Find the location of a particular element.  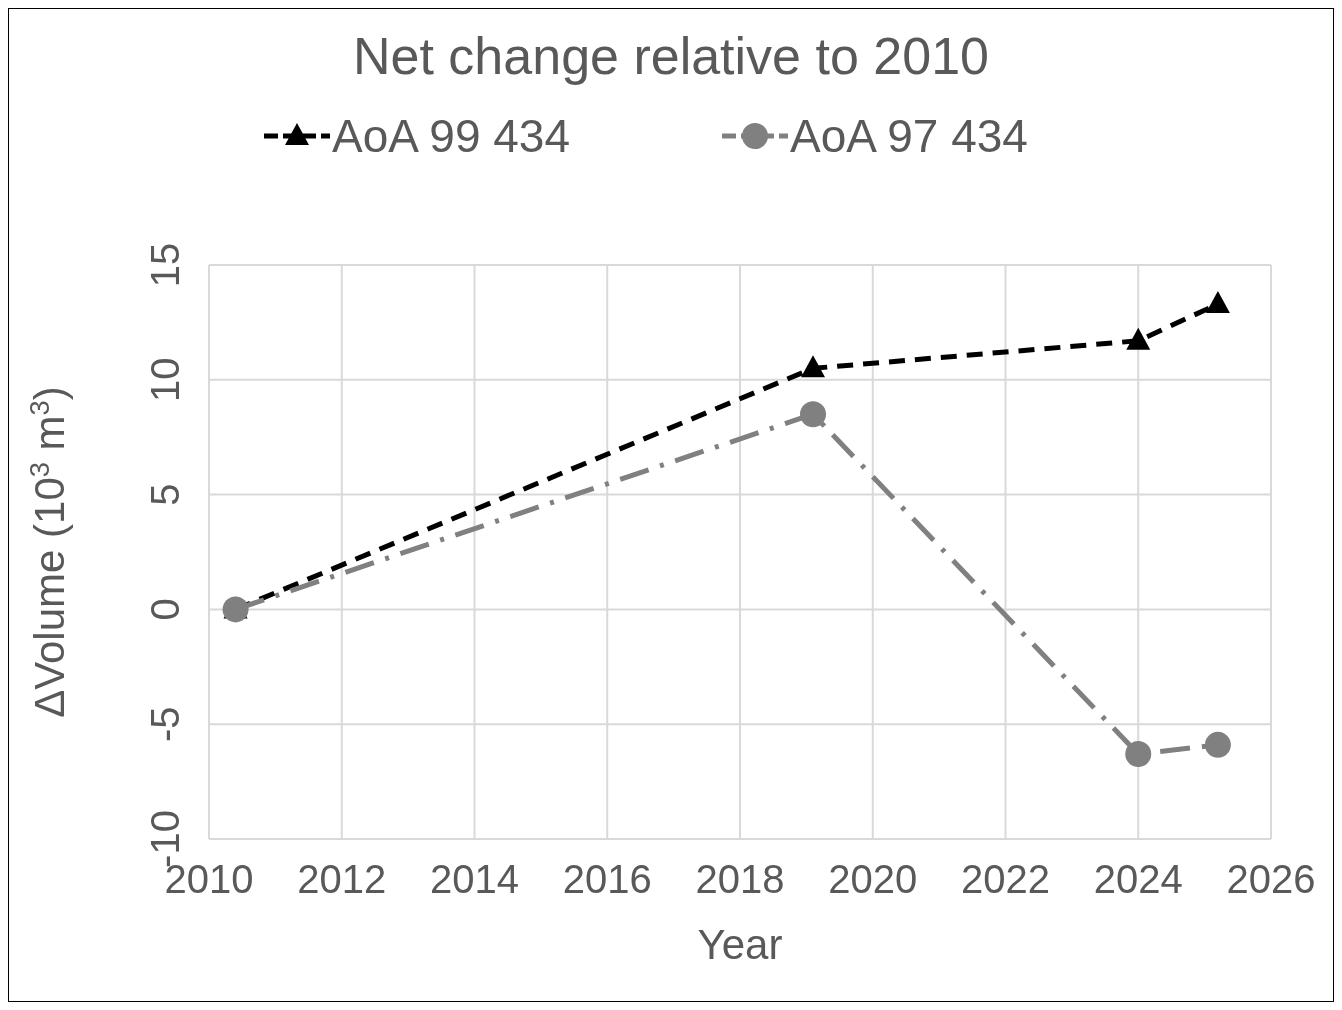

x-axis-title: Year is located at coordinates (740, 944).